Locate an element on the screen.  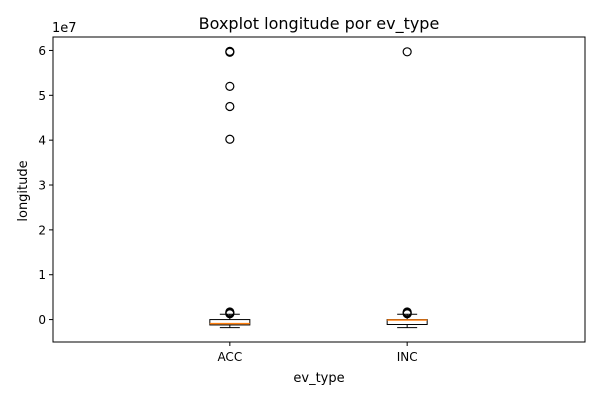
y-axis-scale-label: 1e7 is located at coordinates (64, 28).